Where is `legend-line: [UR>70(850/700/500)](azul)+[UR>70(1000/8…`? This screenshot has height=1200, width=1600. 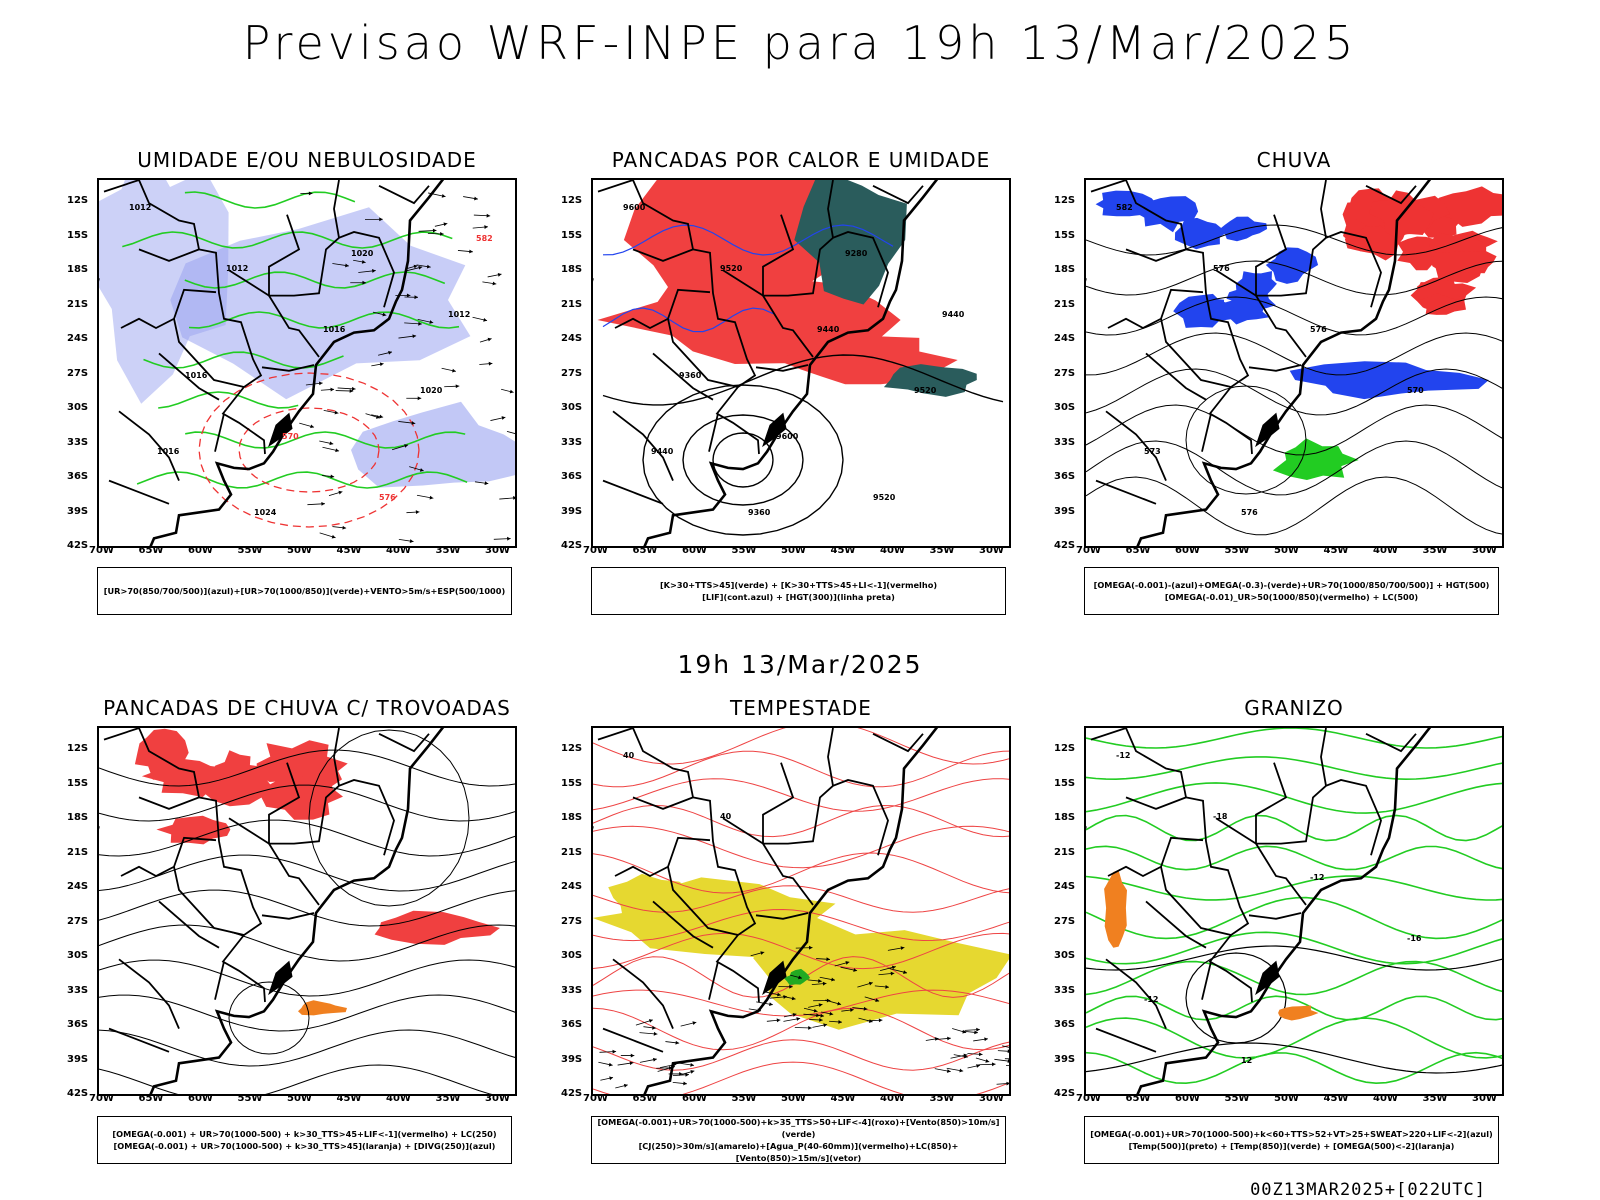
legend-line: [UR>70(850/700/500)](azul)+[UR>70(1000/8… is located at coordinates (304, 591).